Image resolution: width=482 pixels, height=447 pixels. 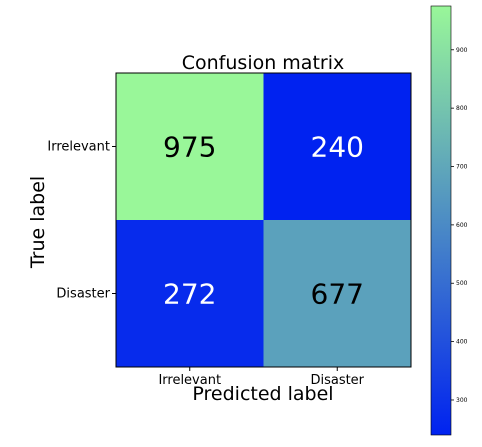 What do you see at coordinates (462, 342) in the screenshot?
I see `colorbar-tick-label: 400` at bounding box center [462, 342].